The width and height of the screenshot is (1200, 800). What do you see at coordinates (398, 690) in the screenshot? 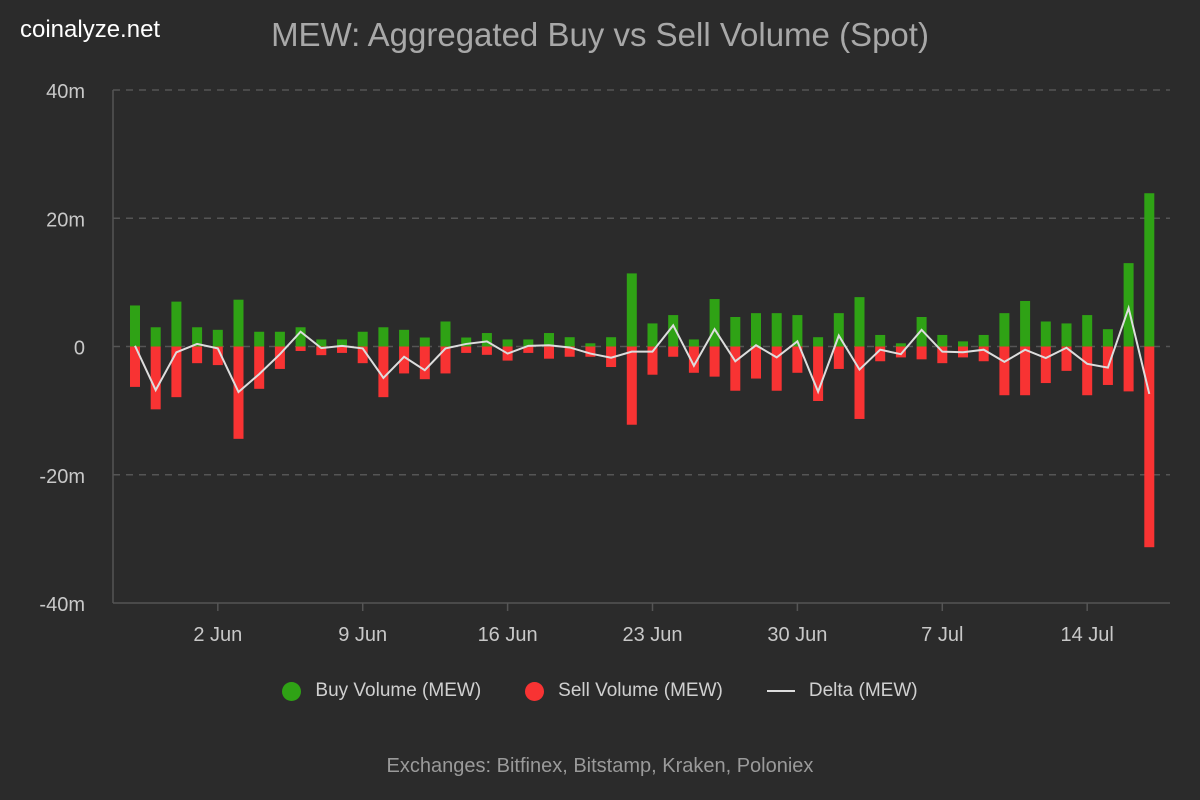
I see `legend-buy-label: Buy Volume (MEW)` at bounding box center [398, 690].